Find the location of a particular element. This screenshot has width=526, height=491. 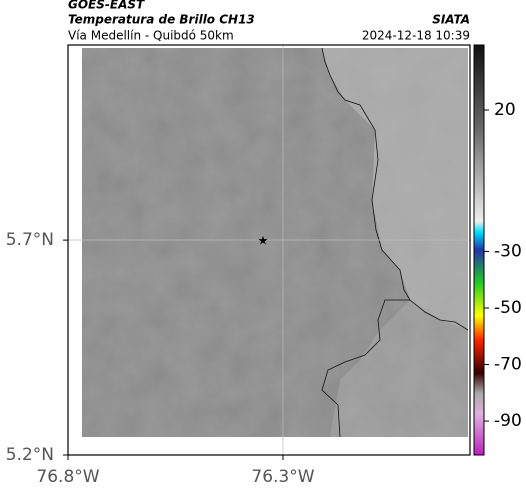

subtitle: Temperatura de Brillo CH13 is located at coordinates (161, 20).